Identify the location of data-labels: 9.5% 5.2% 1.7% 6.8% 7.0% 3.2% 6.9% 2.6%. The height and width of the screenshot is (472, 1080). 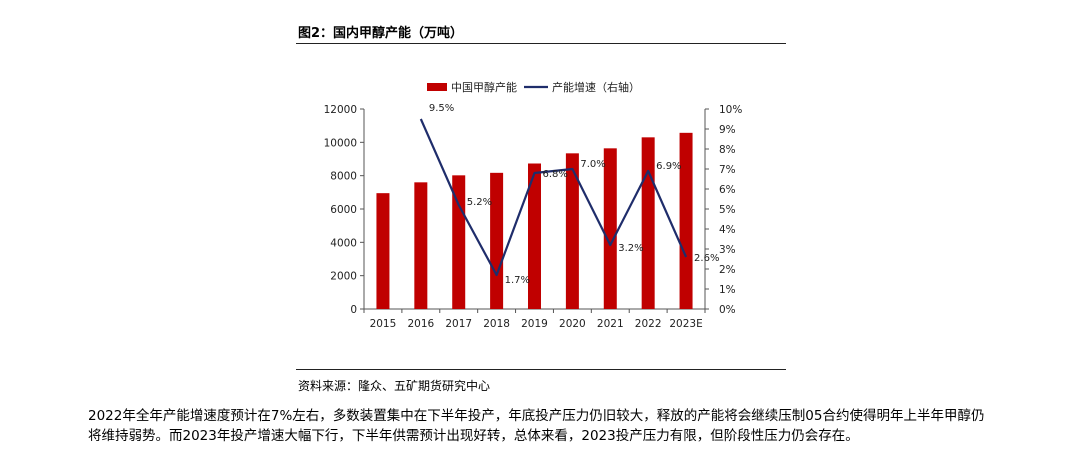
(574, 194).